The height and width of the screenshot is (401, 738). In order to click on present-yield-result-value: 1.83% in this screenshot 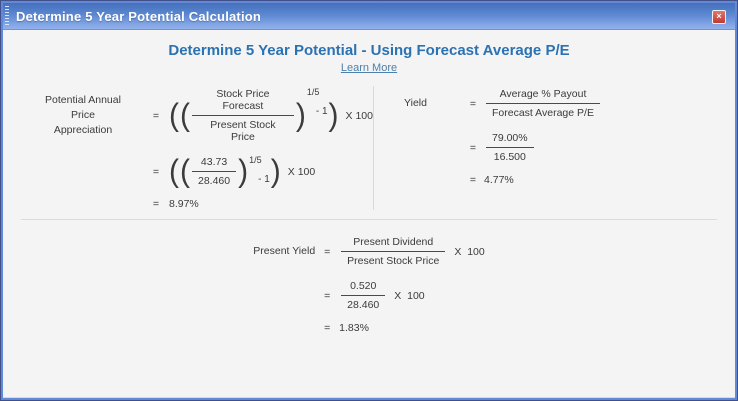, I will do `click(354, 328)`.